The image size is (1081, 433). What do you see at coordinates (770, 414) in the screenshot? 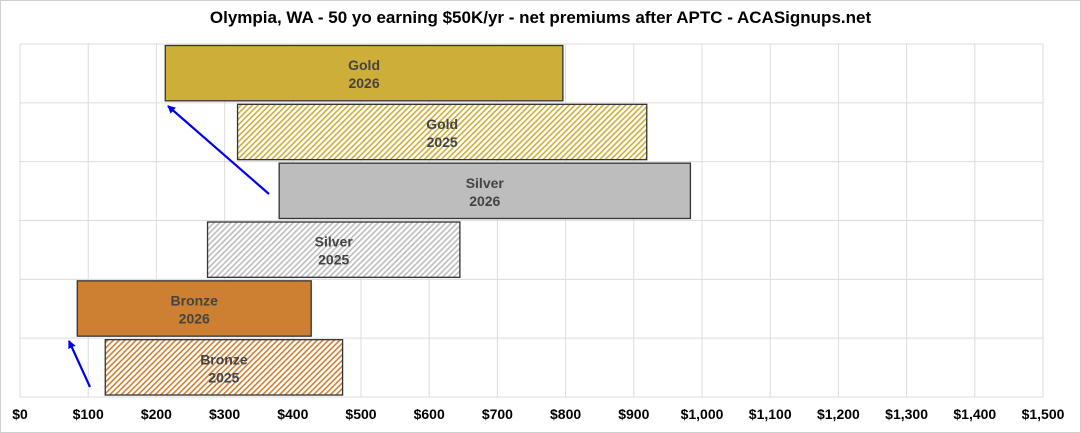
I see `x-tick-label: $1,100` at bounding box center [770, 414].